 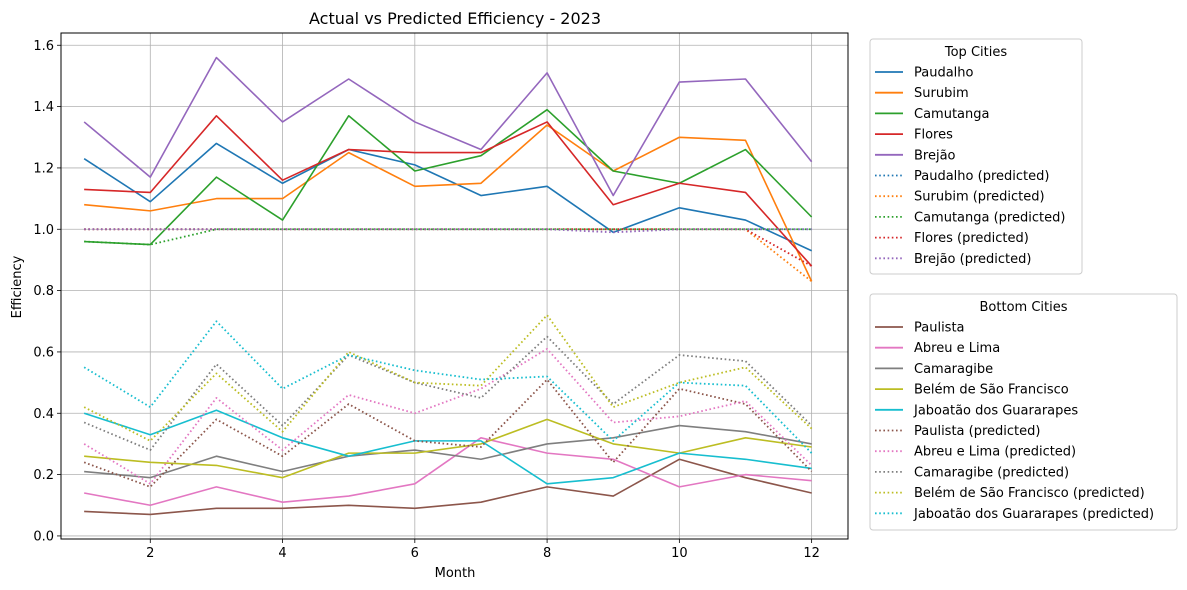 What do you see at coordinates (1033, 514) in the screenshot?
I see `legend-entry-label: Jaboatão dos Guararapes (predicted)` at bounding box center [1033, 514].